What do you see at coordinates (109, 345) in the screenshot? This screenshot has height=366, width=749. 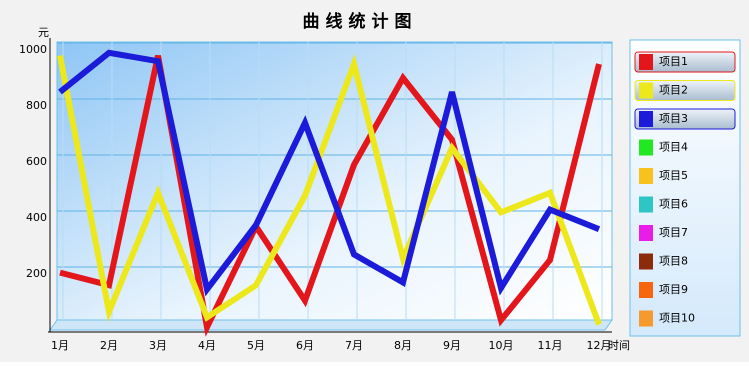 I see `x-tick-label: 2月` at bounding box center [109, 345].